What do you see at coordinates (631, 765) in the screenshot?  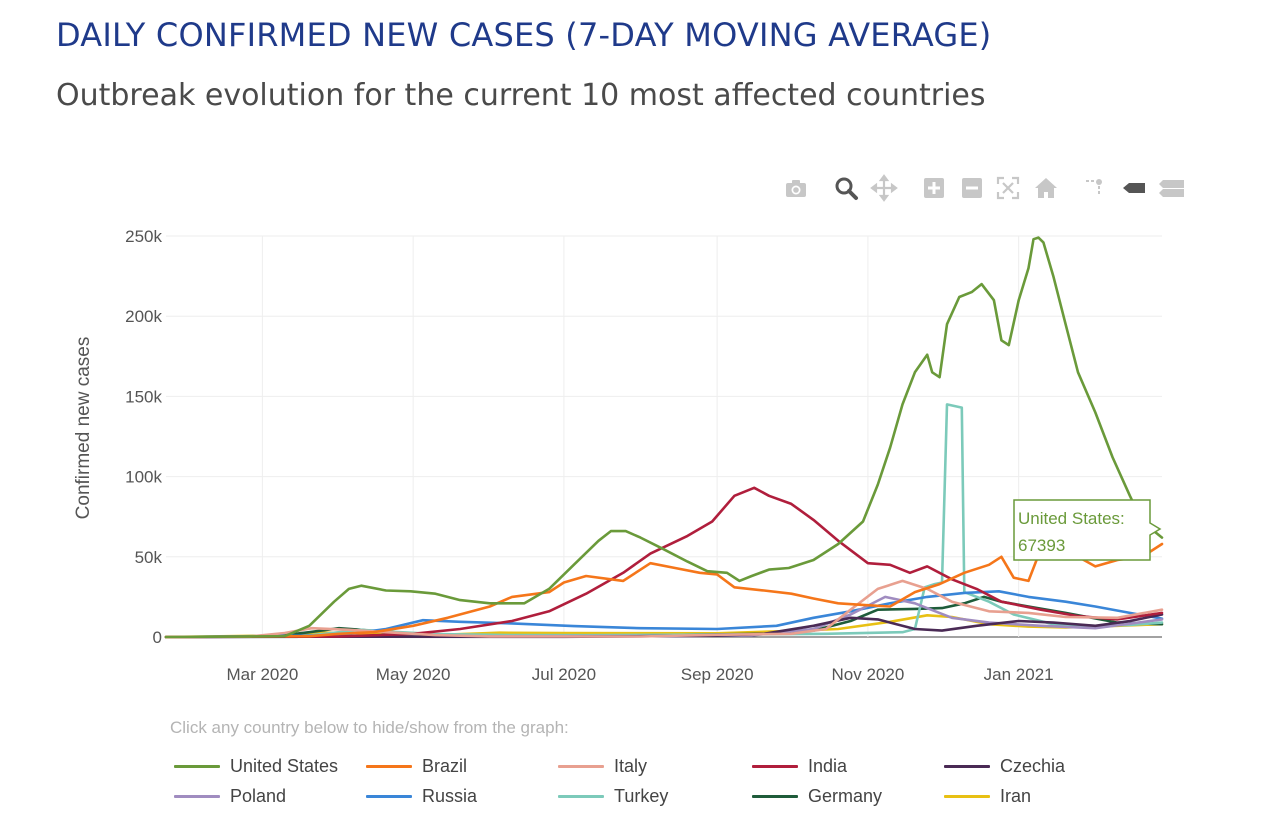 I see `legend-label: Italy` at bounding box center [631, 765].